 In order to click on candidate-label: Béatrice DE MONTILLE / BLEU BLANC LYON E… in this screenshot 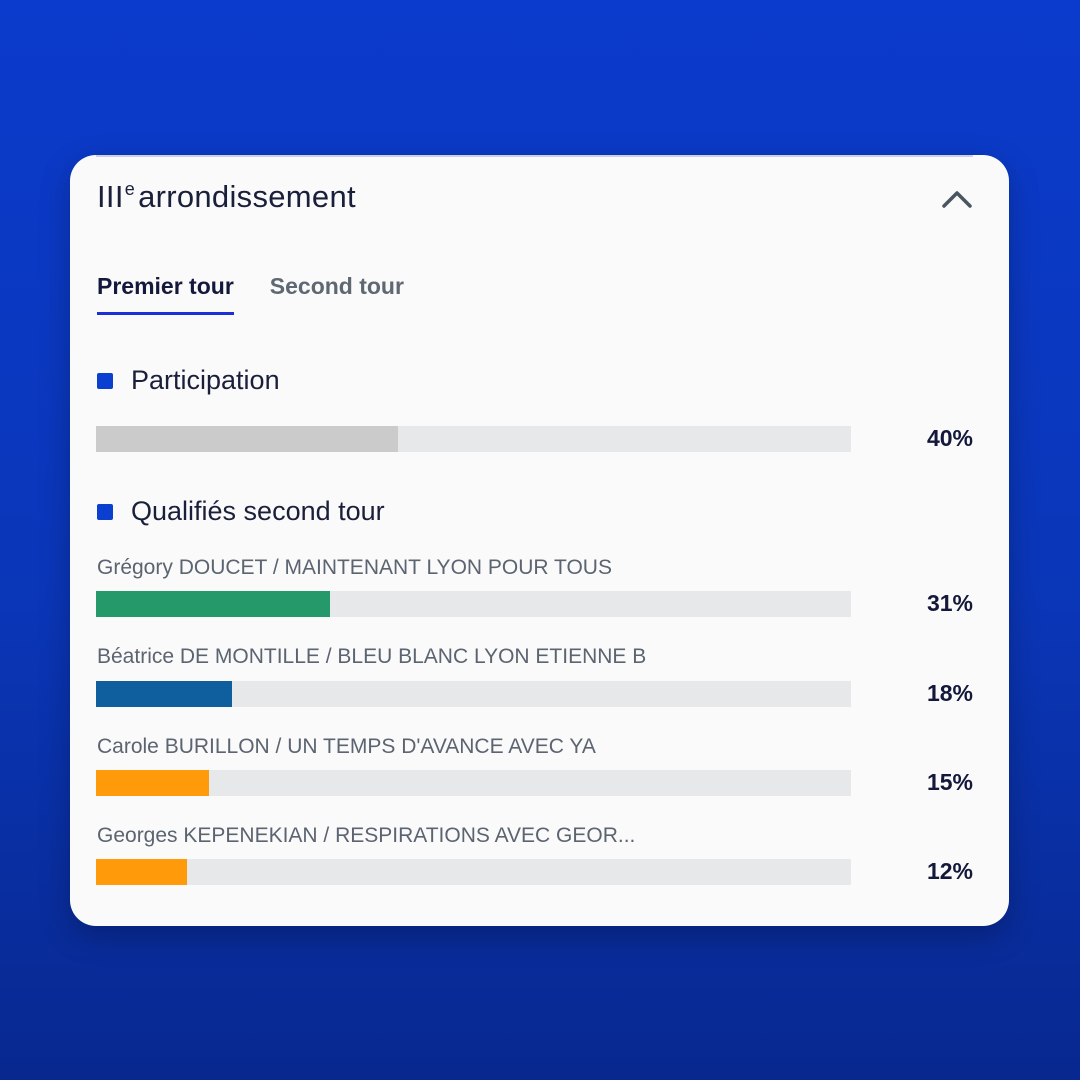, I will do `click(372, 656)`.